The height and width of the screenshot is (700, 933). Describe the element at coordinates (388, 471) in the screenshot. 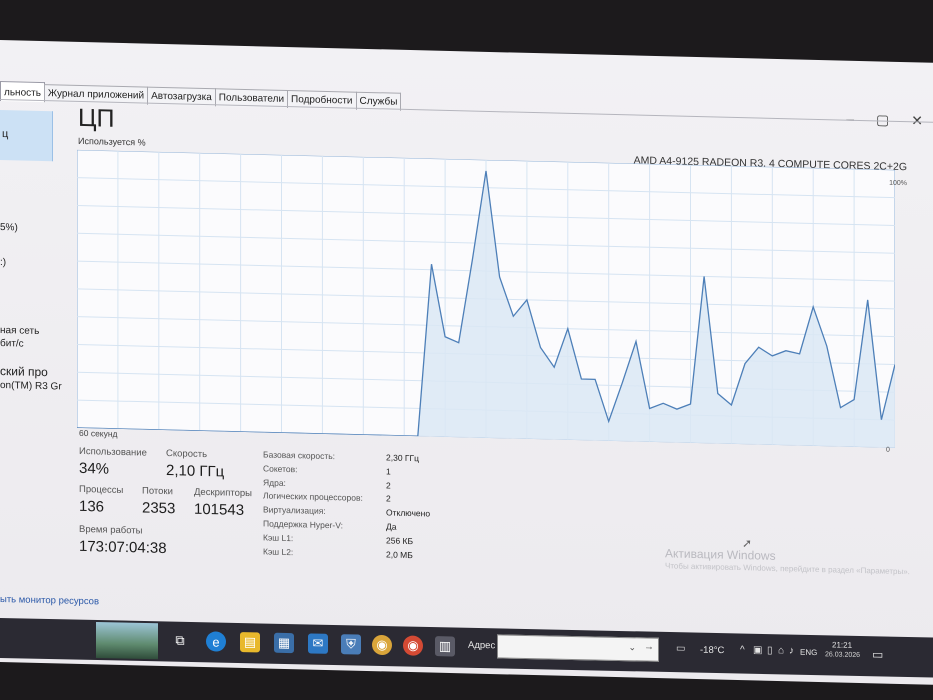

I see `detail-value: 1` at that location.